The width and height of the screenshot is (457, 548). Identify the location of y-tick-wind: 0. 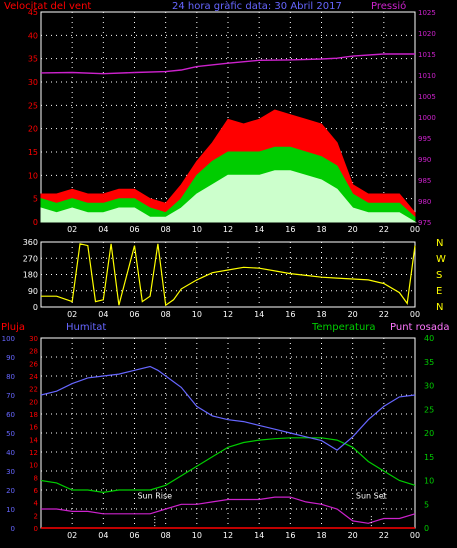
(35, 222).